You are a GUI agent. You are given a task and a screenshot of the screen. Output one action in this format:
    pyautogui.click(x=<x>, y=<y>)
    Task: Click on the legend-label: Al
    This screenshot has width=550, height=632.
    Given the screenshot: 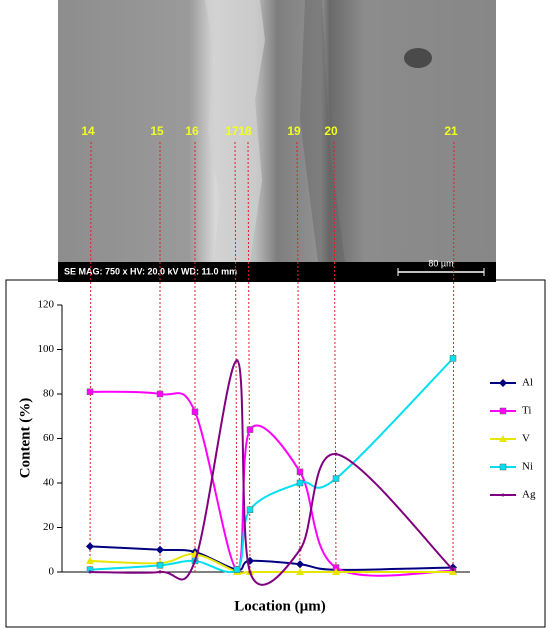 What is the action you would take?
    pyautogui.click(x=527, y=383)
    